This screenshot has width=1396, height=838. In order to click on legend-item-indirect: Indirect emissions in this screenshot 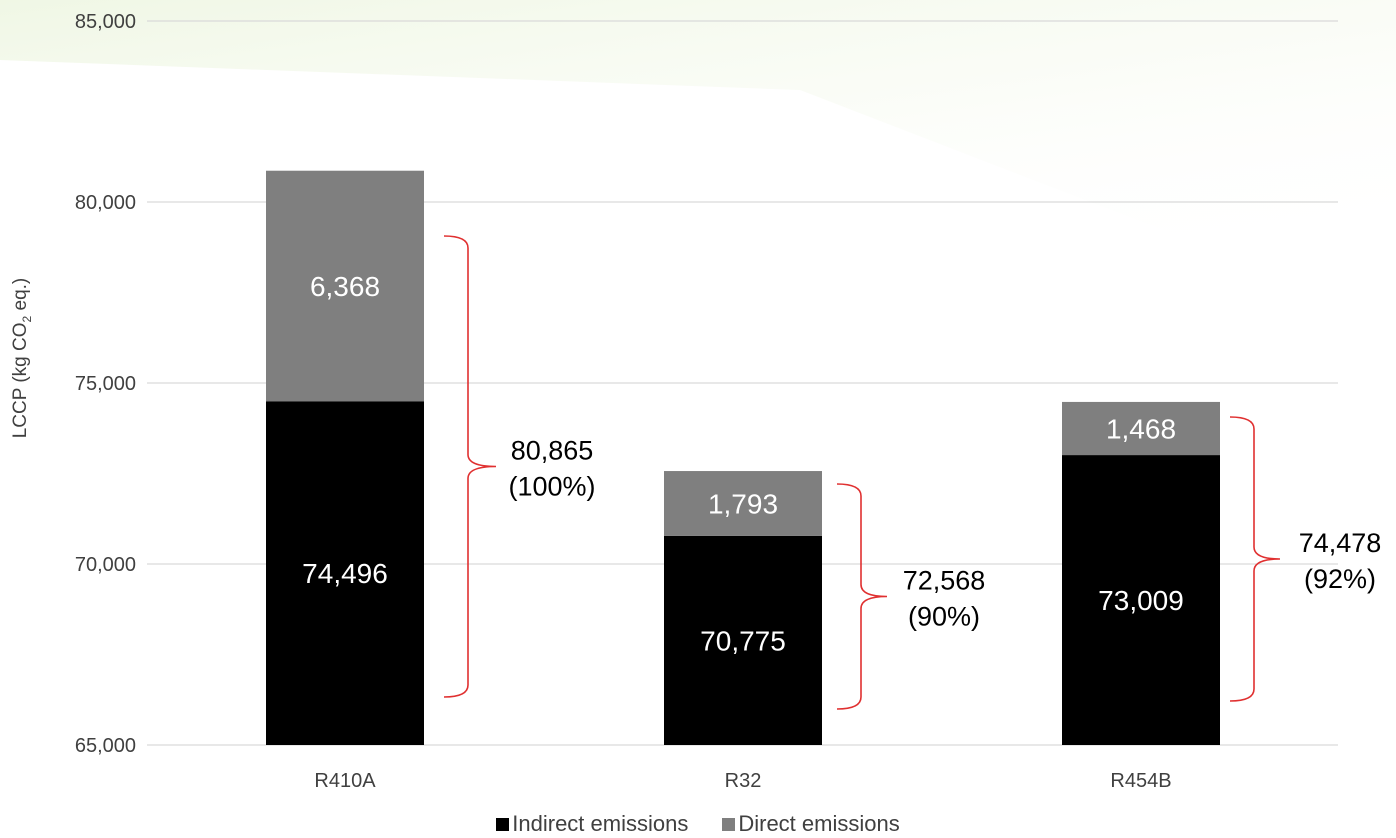, I will do `click(592, 824)`.